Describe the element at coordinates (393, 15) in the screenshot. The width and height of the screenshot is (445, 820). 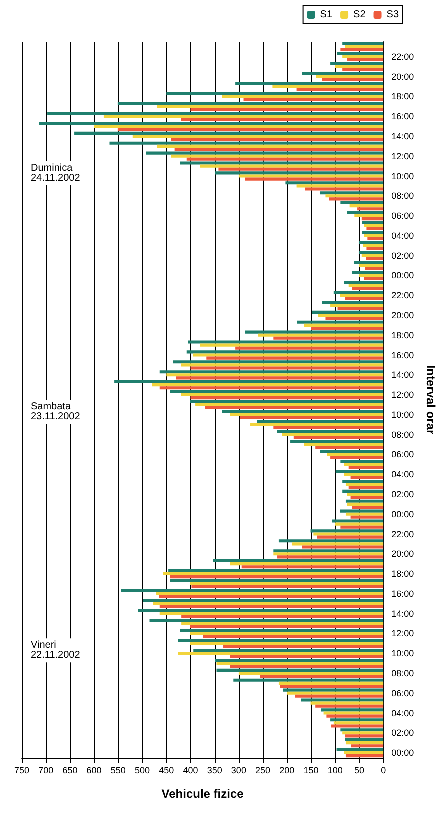
I see `legend-label: S3` at that location.